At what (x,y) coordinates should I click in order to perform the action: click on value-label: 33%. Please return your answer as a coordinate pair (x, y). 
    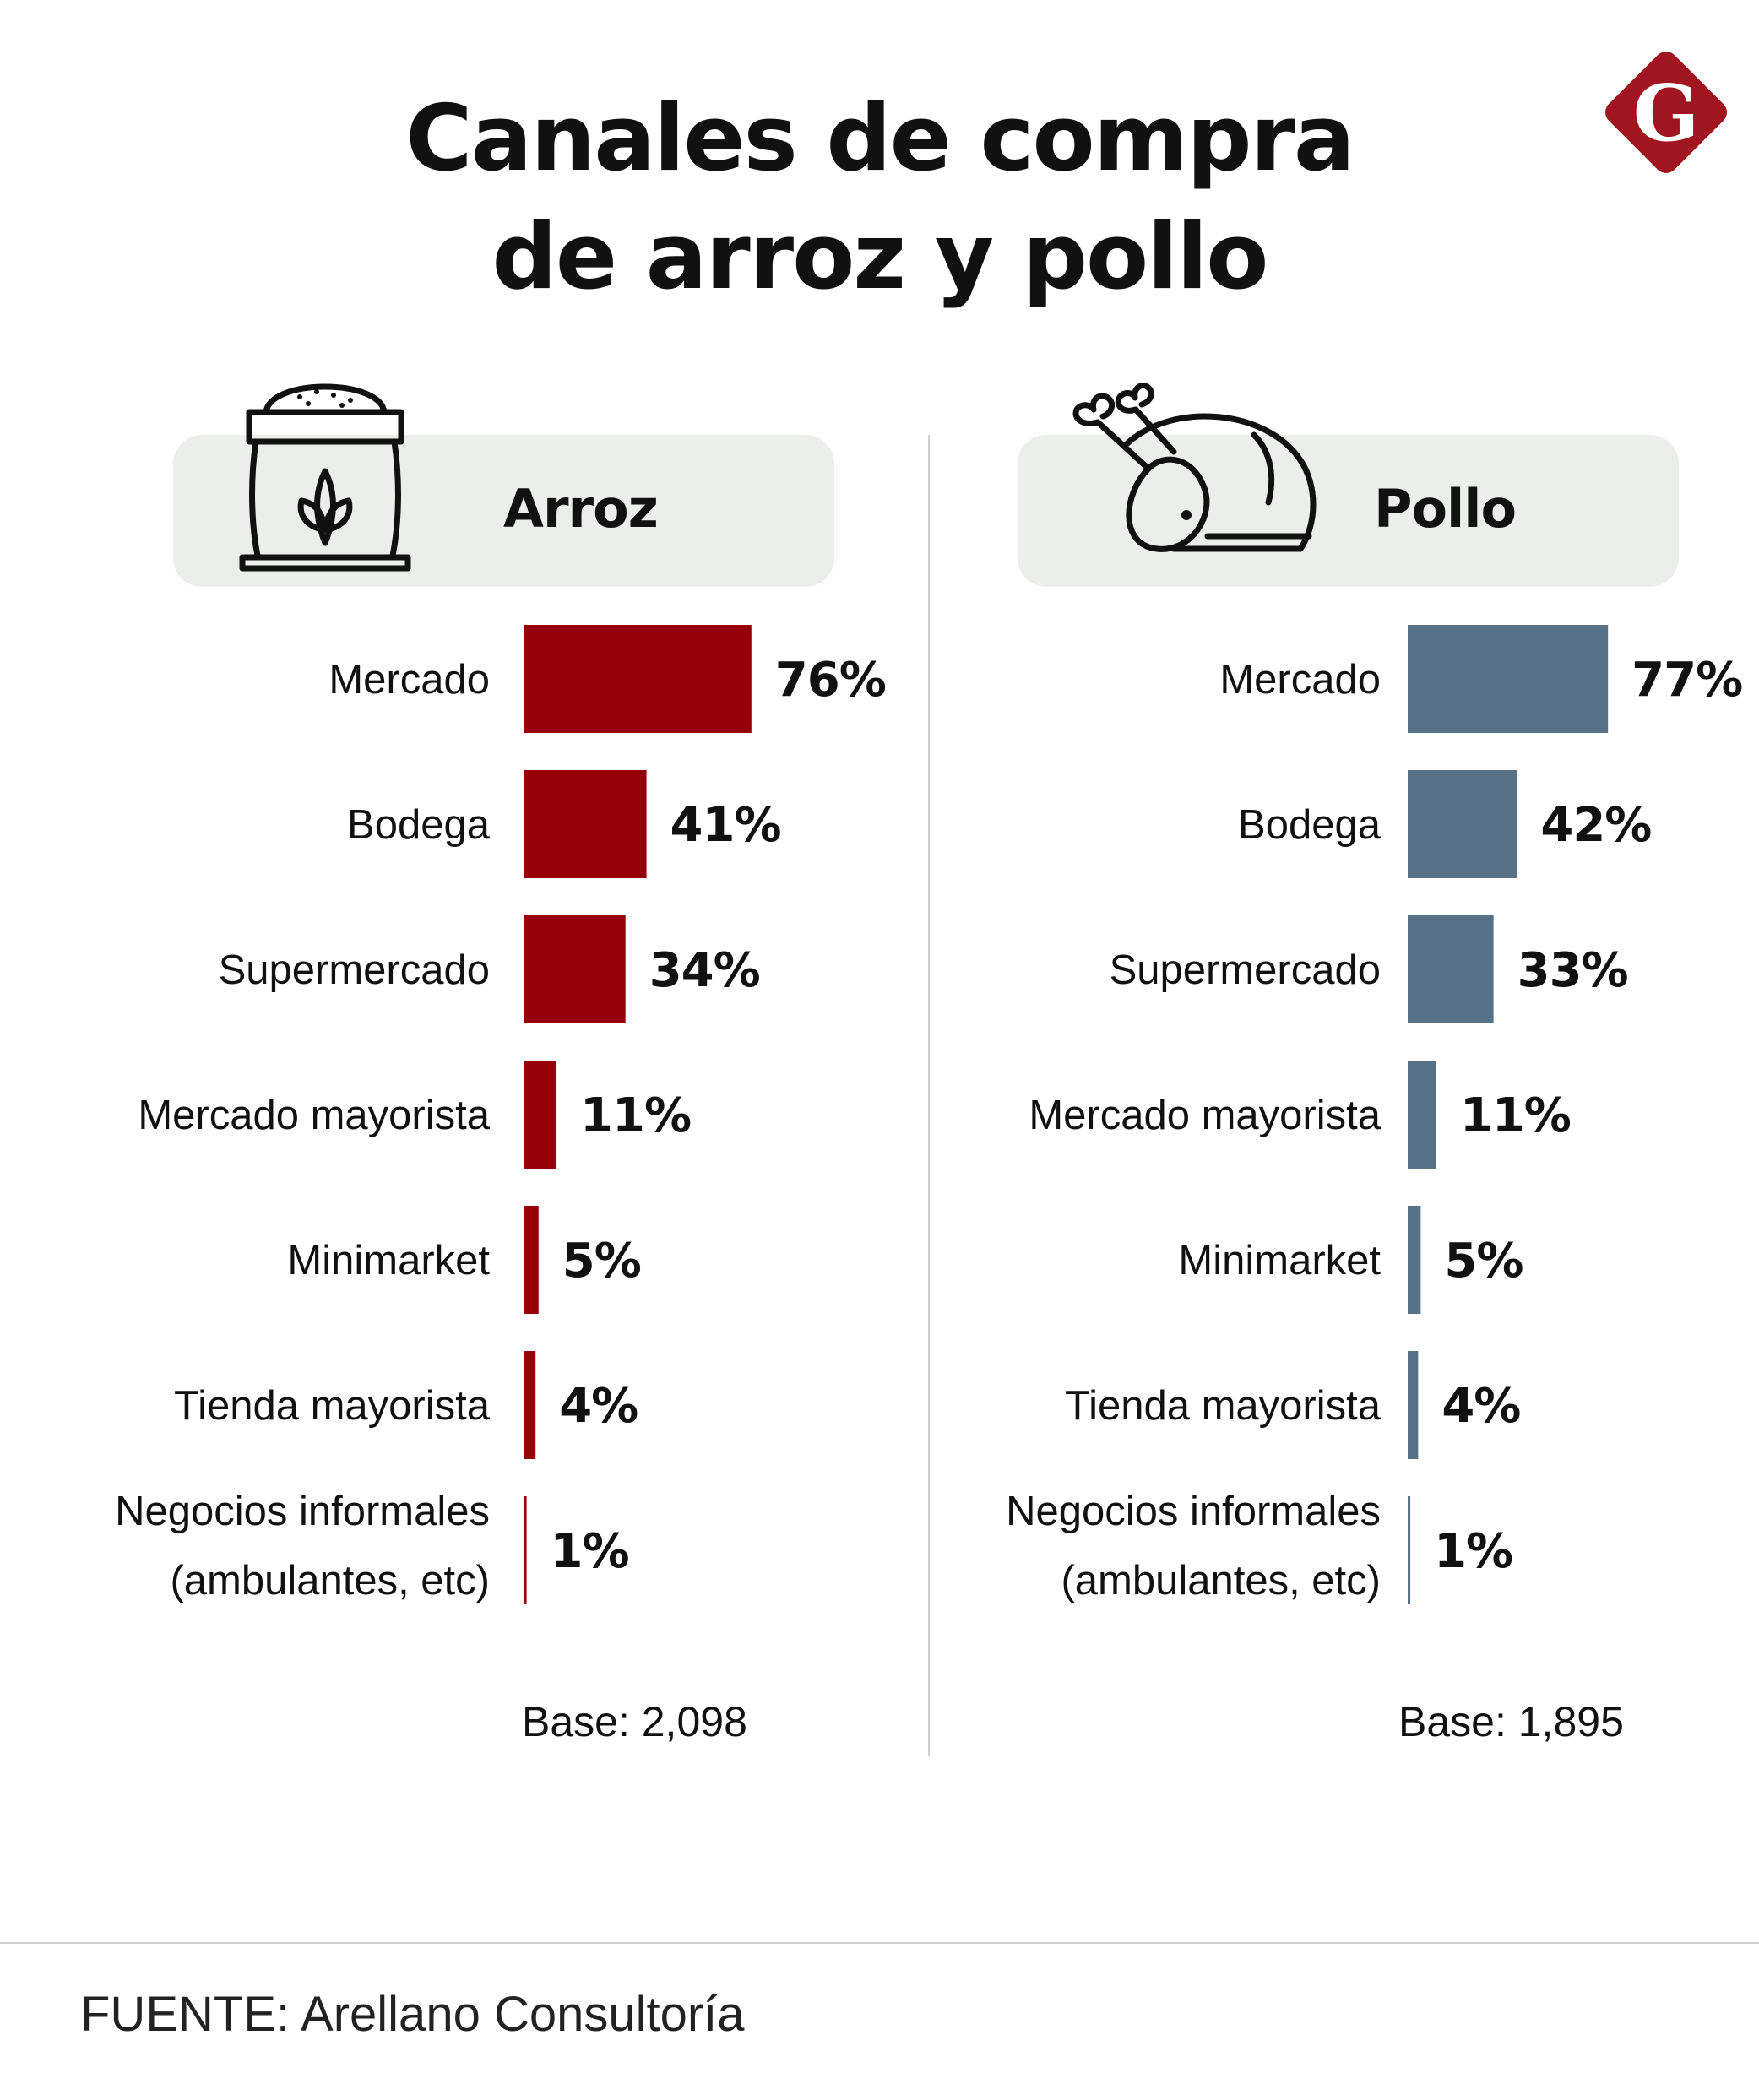
    Looking at the image, I should click on (1572, 971).